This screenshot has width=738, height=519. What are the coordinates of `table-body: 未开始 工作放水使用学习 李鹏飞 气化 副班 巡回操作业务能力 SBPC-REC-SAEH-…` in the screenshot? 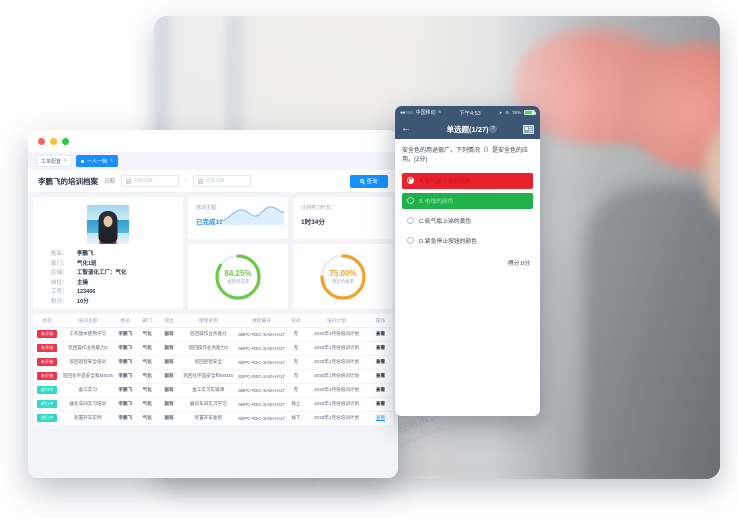 It's located at (213, 376).